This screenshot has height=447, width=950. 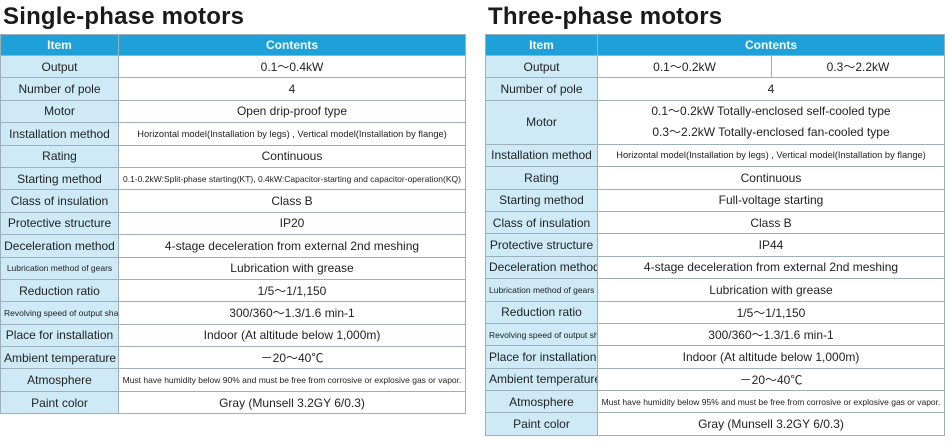 I want to click on row-label: Class of insulation, so click(x=59, y=201).